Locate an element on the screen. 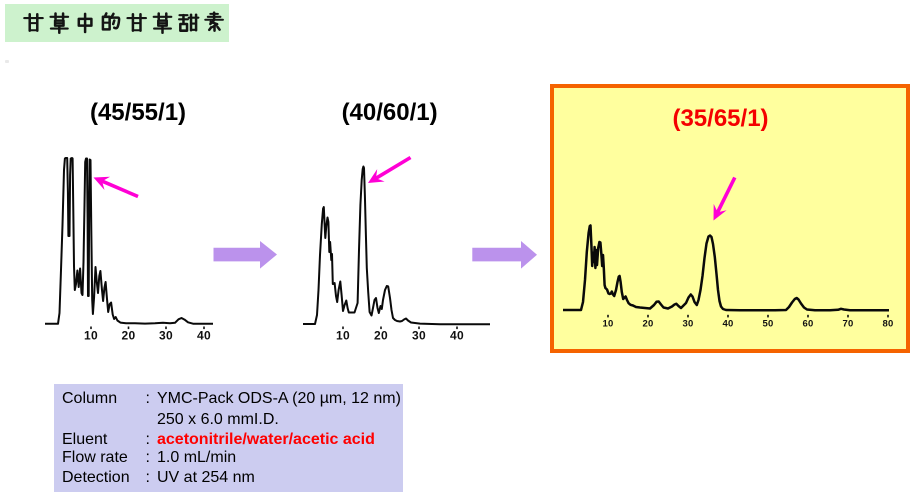  svg-text: 60 is located at coordinates (808, 324).